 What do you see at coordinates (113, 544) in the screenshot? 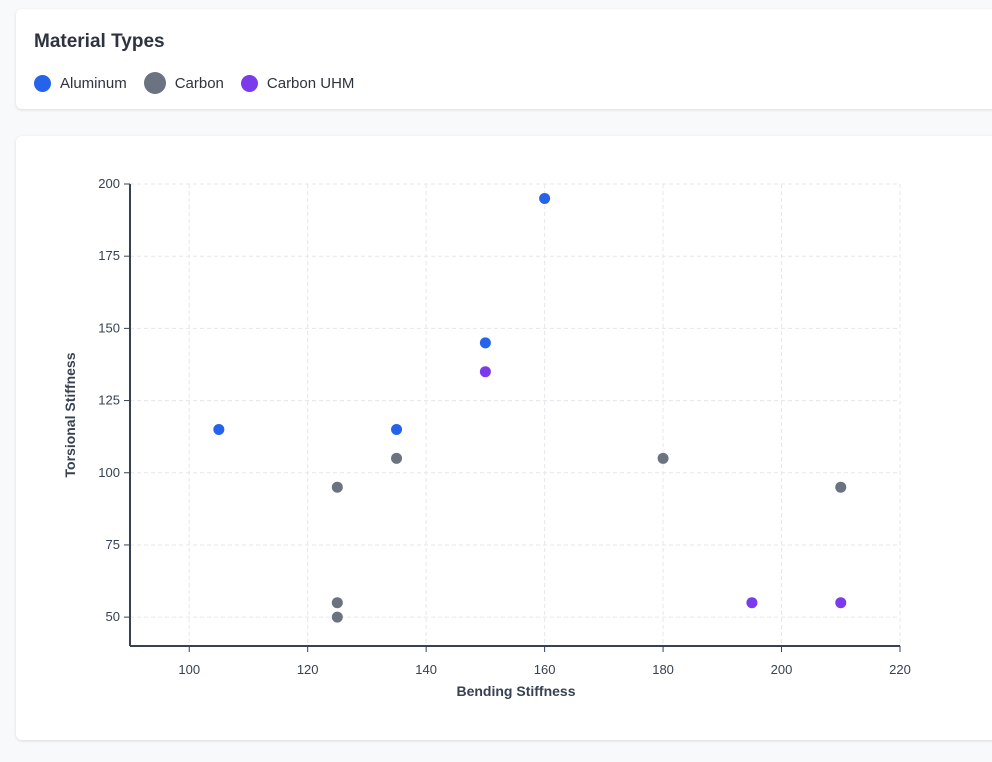
I see `y-tick-label: 75` at bounding box center [113, 544].